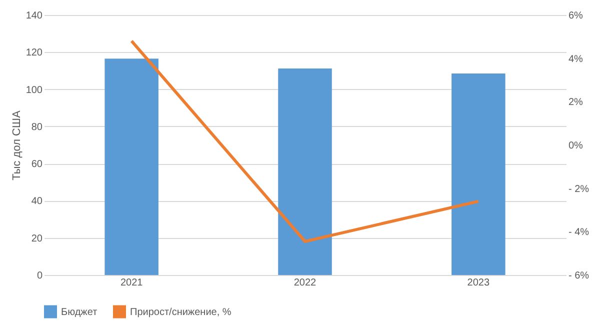 This screenshot has width=599, height=331. I want to click on y-tick-label: 20, so click(37, 238).